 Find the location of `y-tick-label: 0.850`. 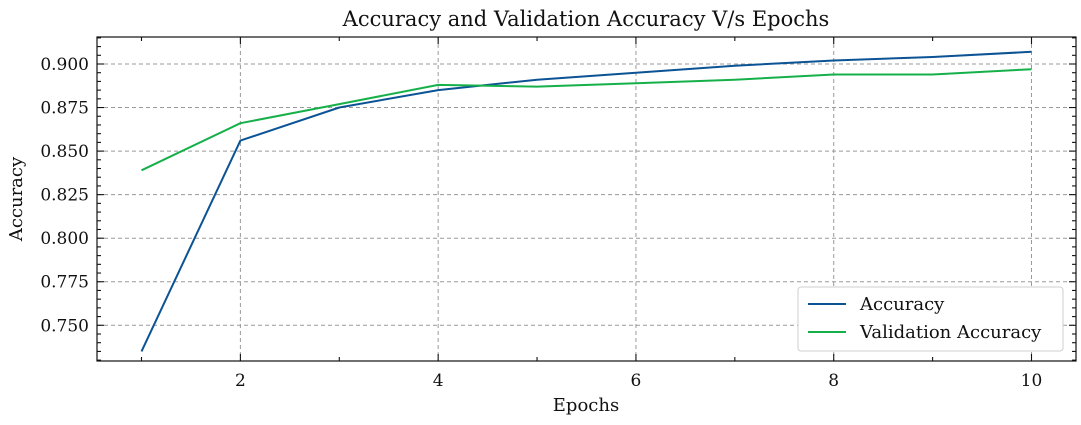

y-tick-label: 0.850 is located at coordinates (64, 152).